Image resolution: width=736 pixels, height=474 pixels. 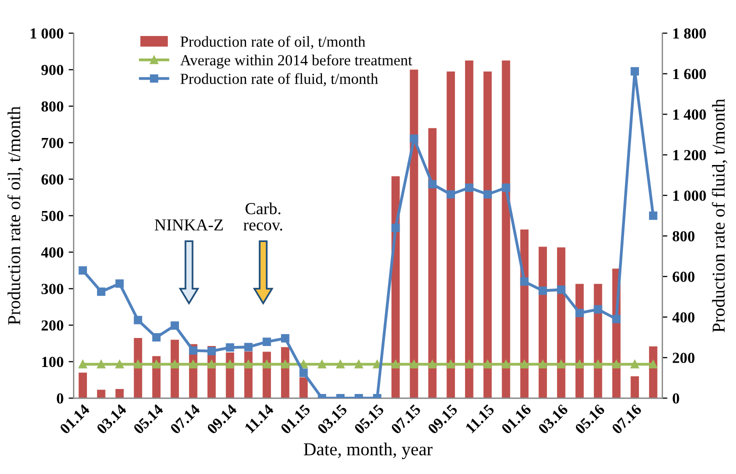 What do you see at coordinates (273, 43) in the screenshot?
I see `legend-label: Production rate of oil, t/month` at bounding box center [273, 43].